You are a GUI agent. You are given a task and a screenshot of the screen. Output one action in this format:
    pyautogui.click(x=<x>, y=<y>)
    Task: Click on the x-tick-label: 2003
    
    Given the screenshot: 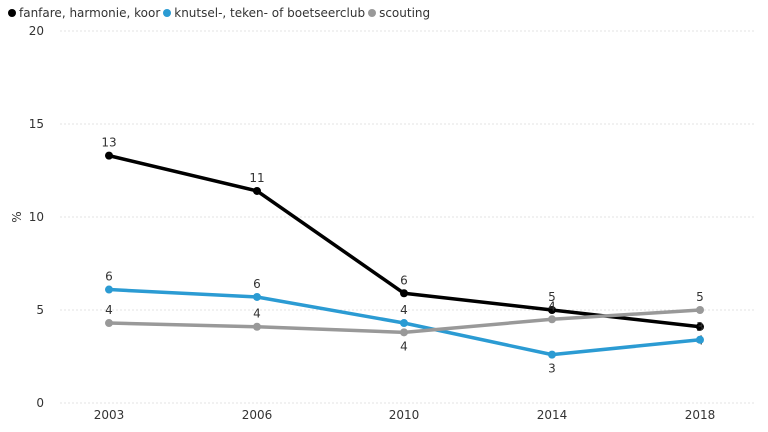 What is the action you would take?
    pyautogui.click(x=109, y=415)
    